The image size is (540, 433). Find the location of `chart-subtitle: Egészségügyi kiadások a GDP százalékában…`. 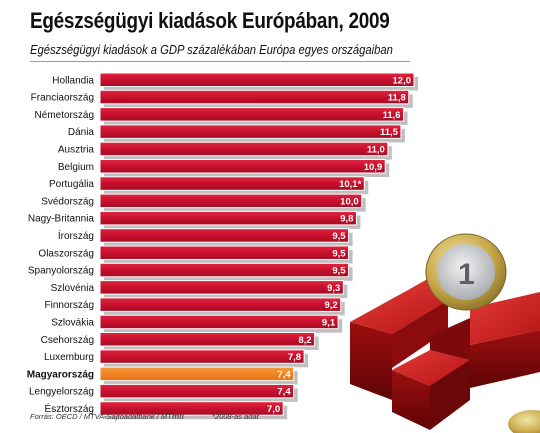

chart-subtitle: Egészségügyi kiadások a GDP százalékában… is located at coordinates (211, 50).